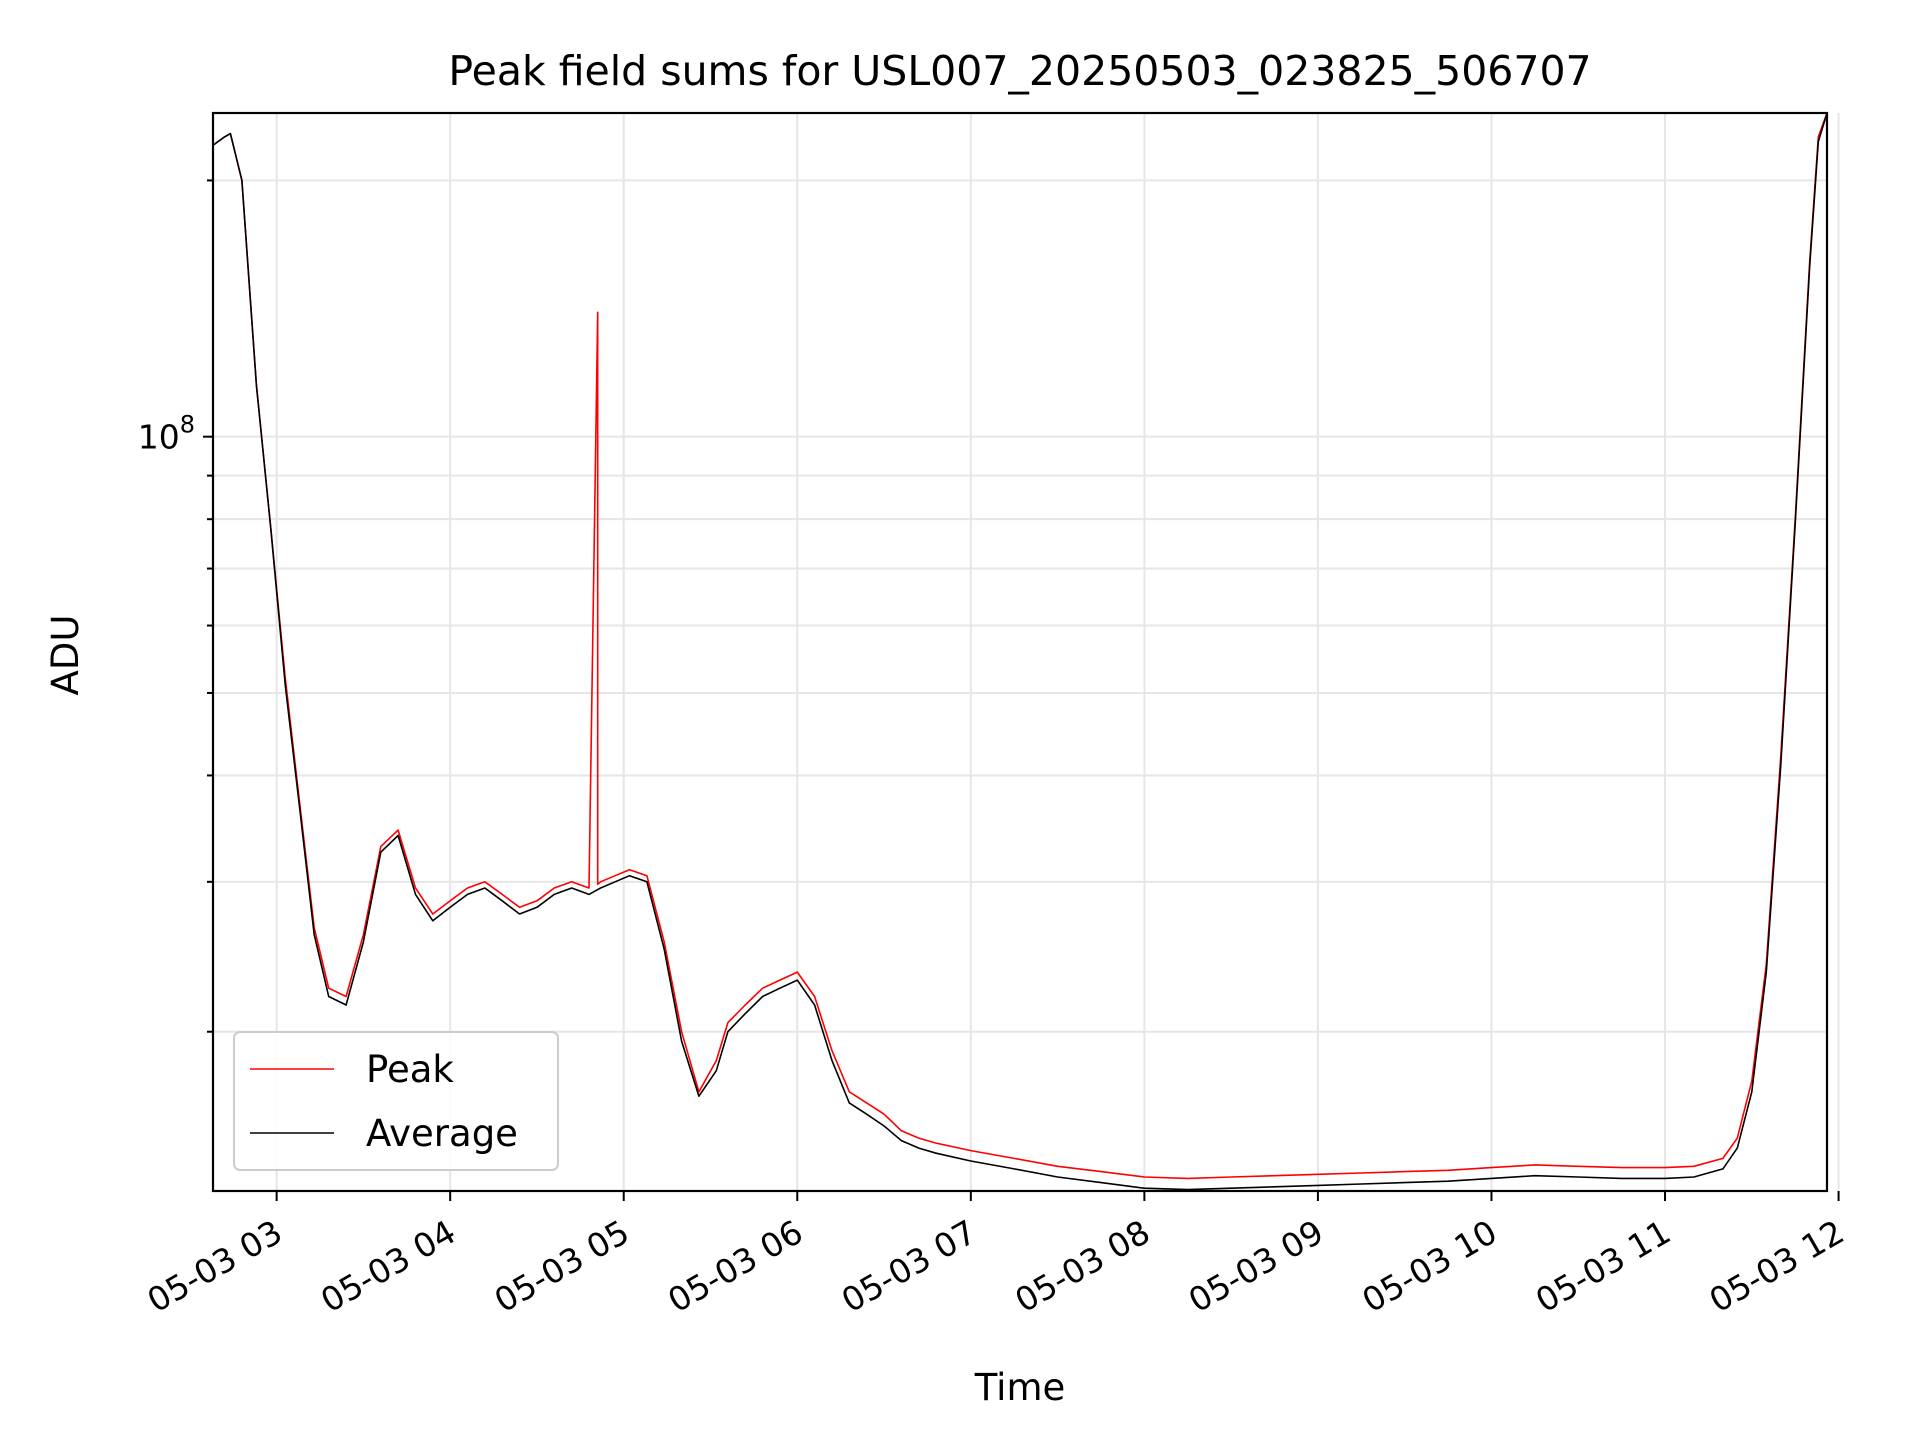  What do you see at coordinates (1020, 1387) in the screenshot?
I see `x-axis-label: Time` at bounding box center [1020, 1387].